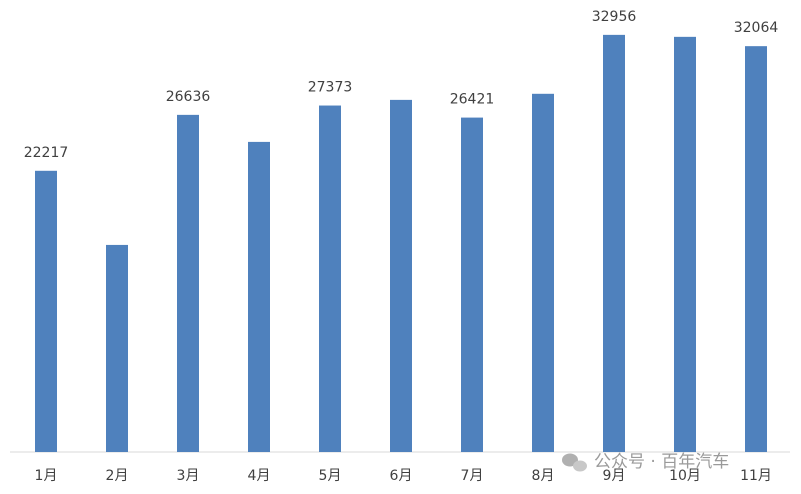 The height and width of the screenshot is (494, 801). What do you see at coordinates (117, 476) in the screenshot?
I see `x-tick-label: 2月` at bounding box center [117, 476].